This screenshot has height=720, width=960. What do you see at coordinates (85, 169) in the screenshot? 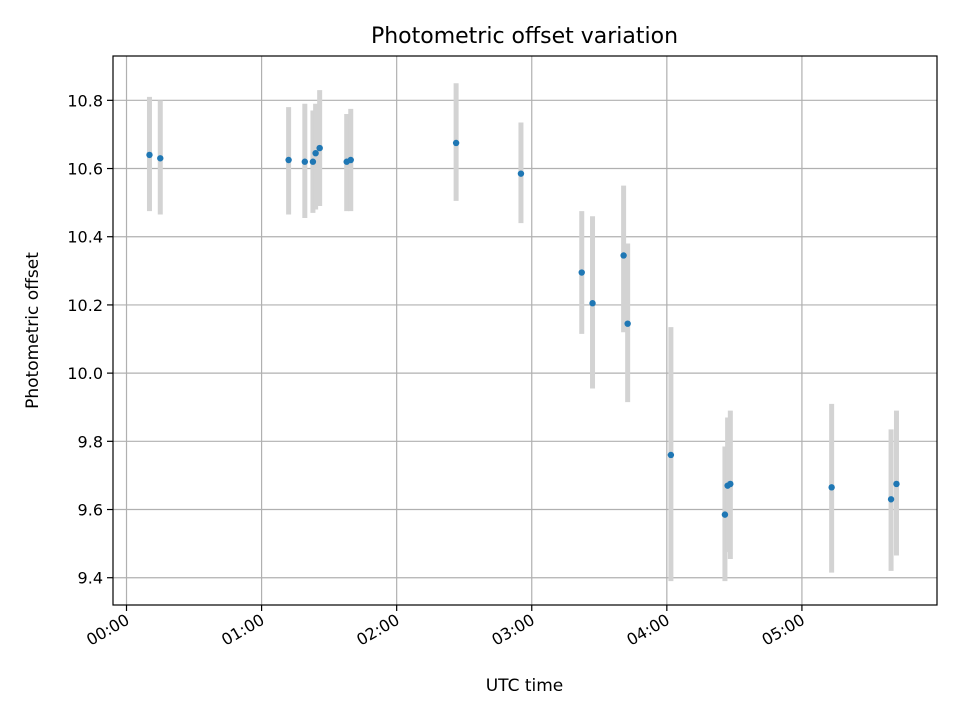
I see `y-tick-label: 10.6` at bounding box center [85, 169].